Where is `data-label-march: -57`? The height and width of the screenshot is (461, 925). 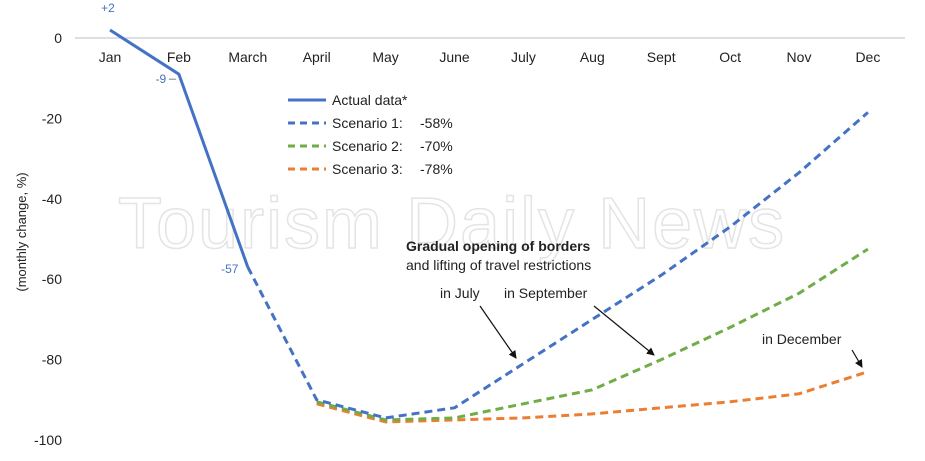 data-label-march: -57 is located at coordinates (230, 269).